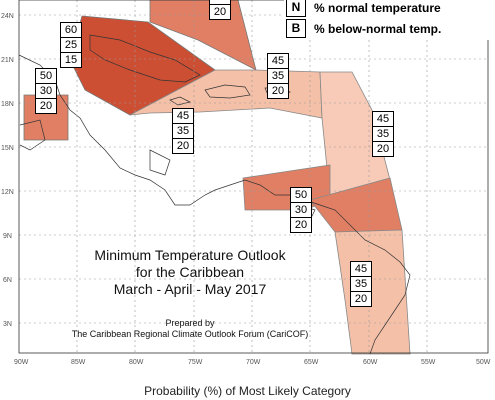 This screenshot has width=495, height=400. Describe the element at coordinates (71, 30) in the screenshot. I see `prob-value: 60` at that location.